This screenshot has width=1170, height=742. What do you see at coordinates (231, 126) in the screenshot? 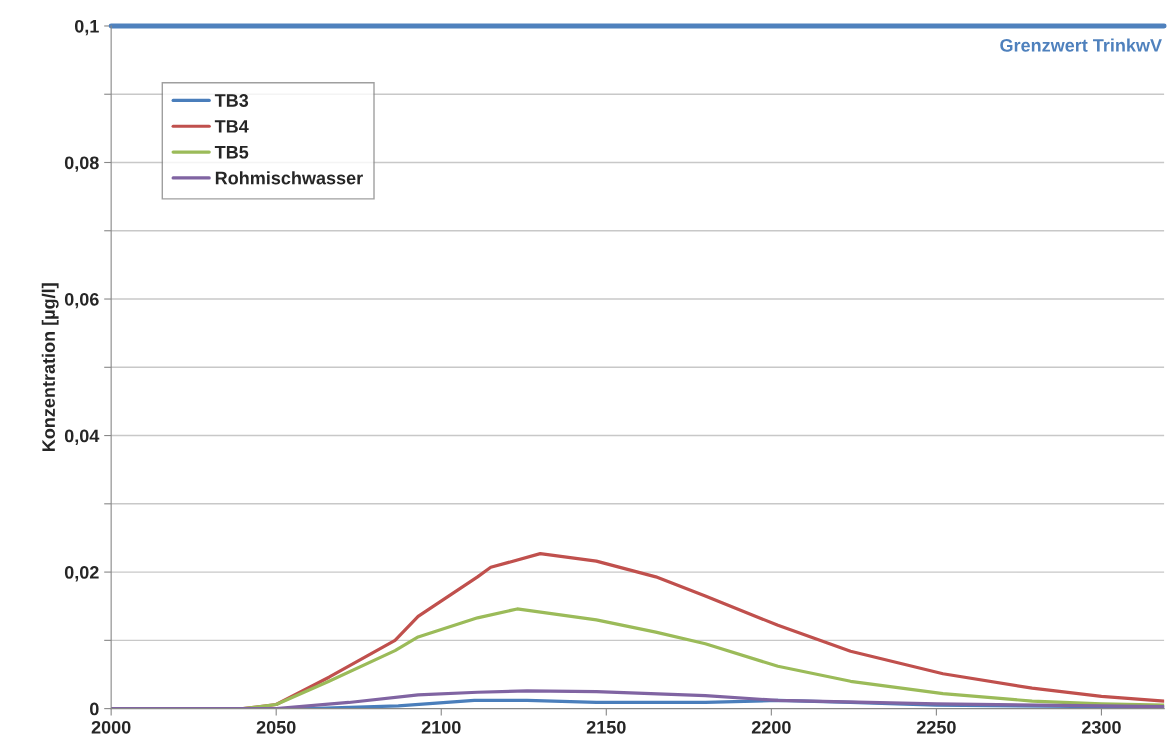
I see `legend-label: TB4` at bounding box center [231, 126].